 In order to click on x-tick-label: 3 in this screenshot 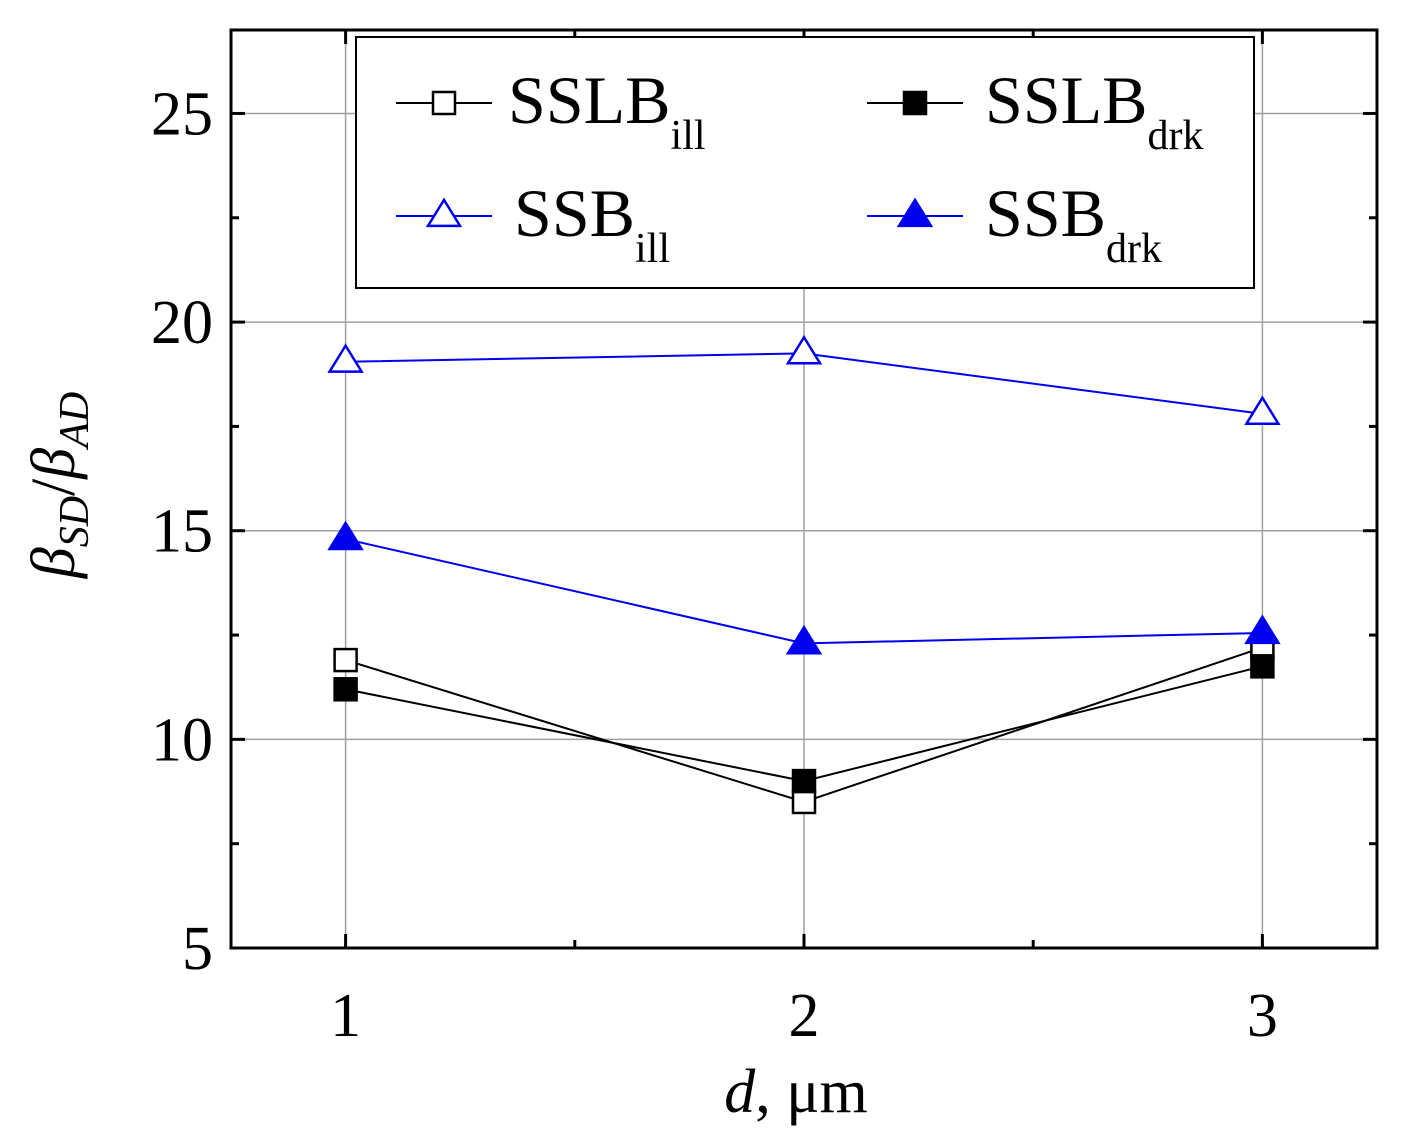, I will do `click(1262, 1016)`.